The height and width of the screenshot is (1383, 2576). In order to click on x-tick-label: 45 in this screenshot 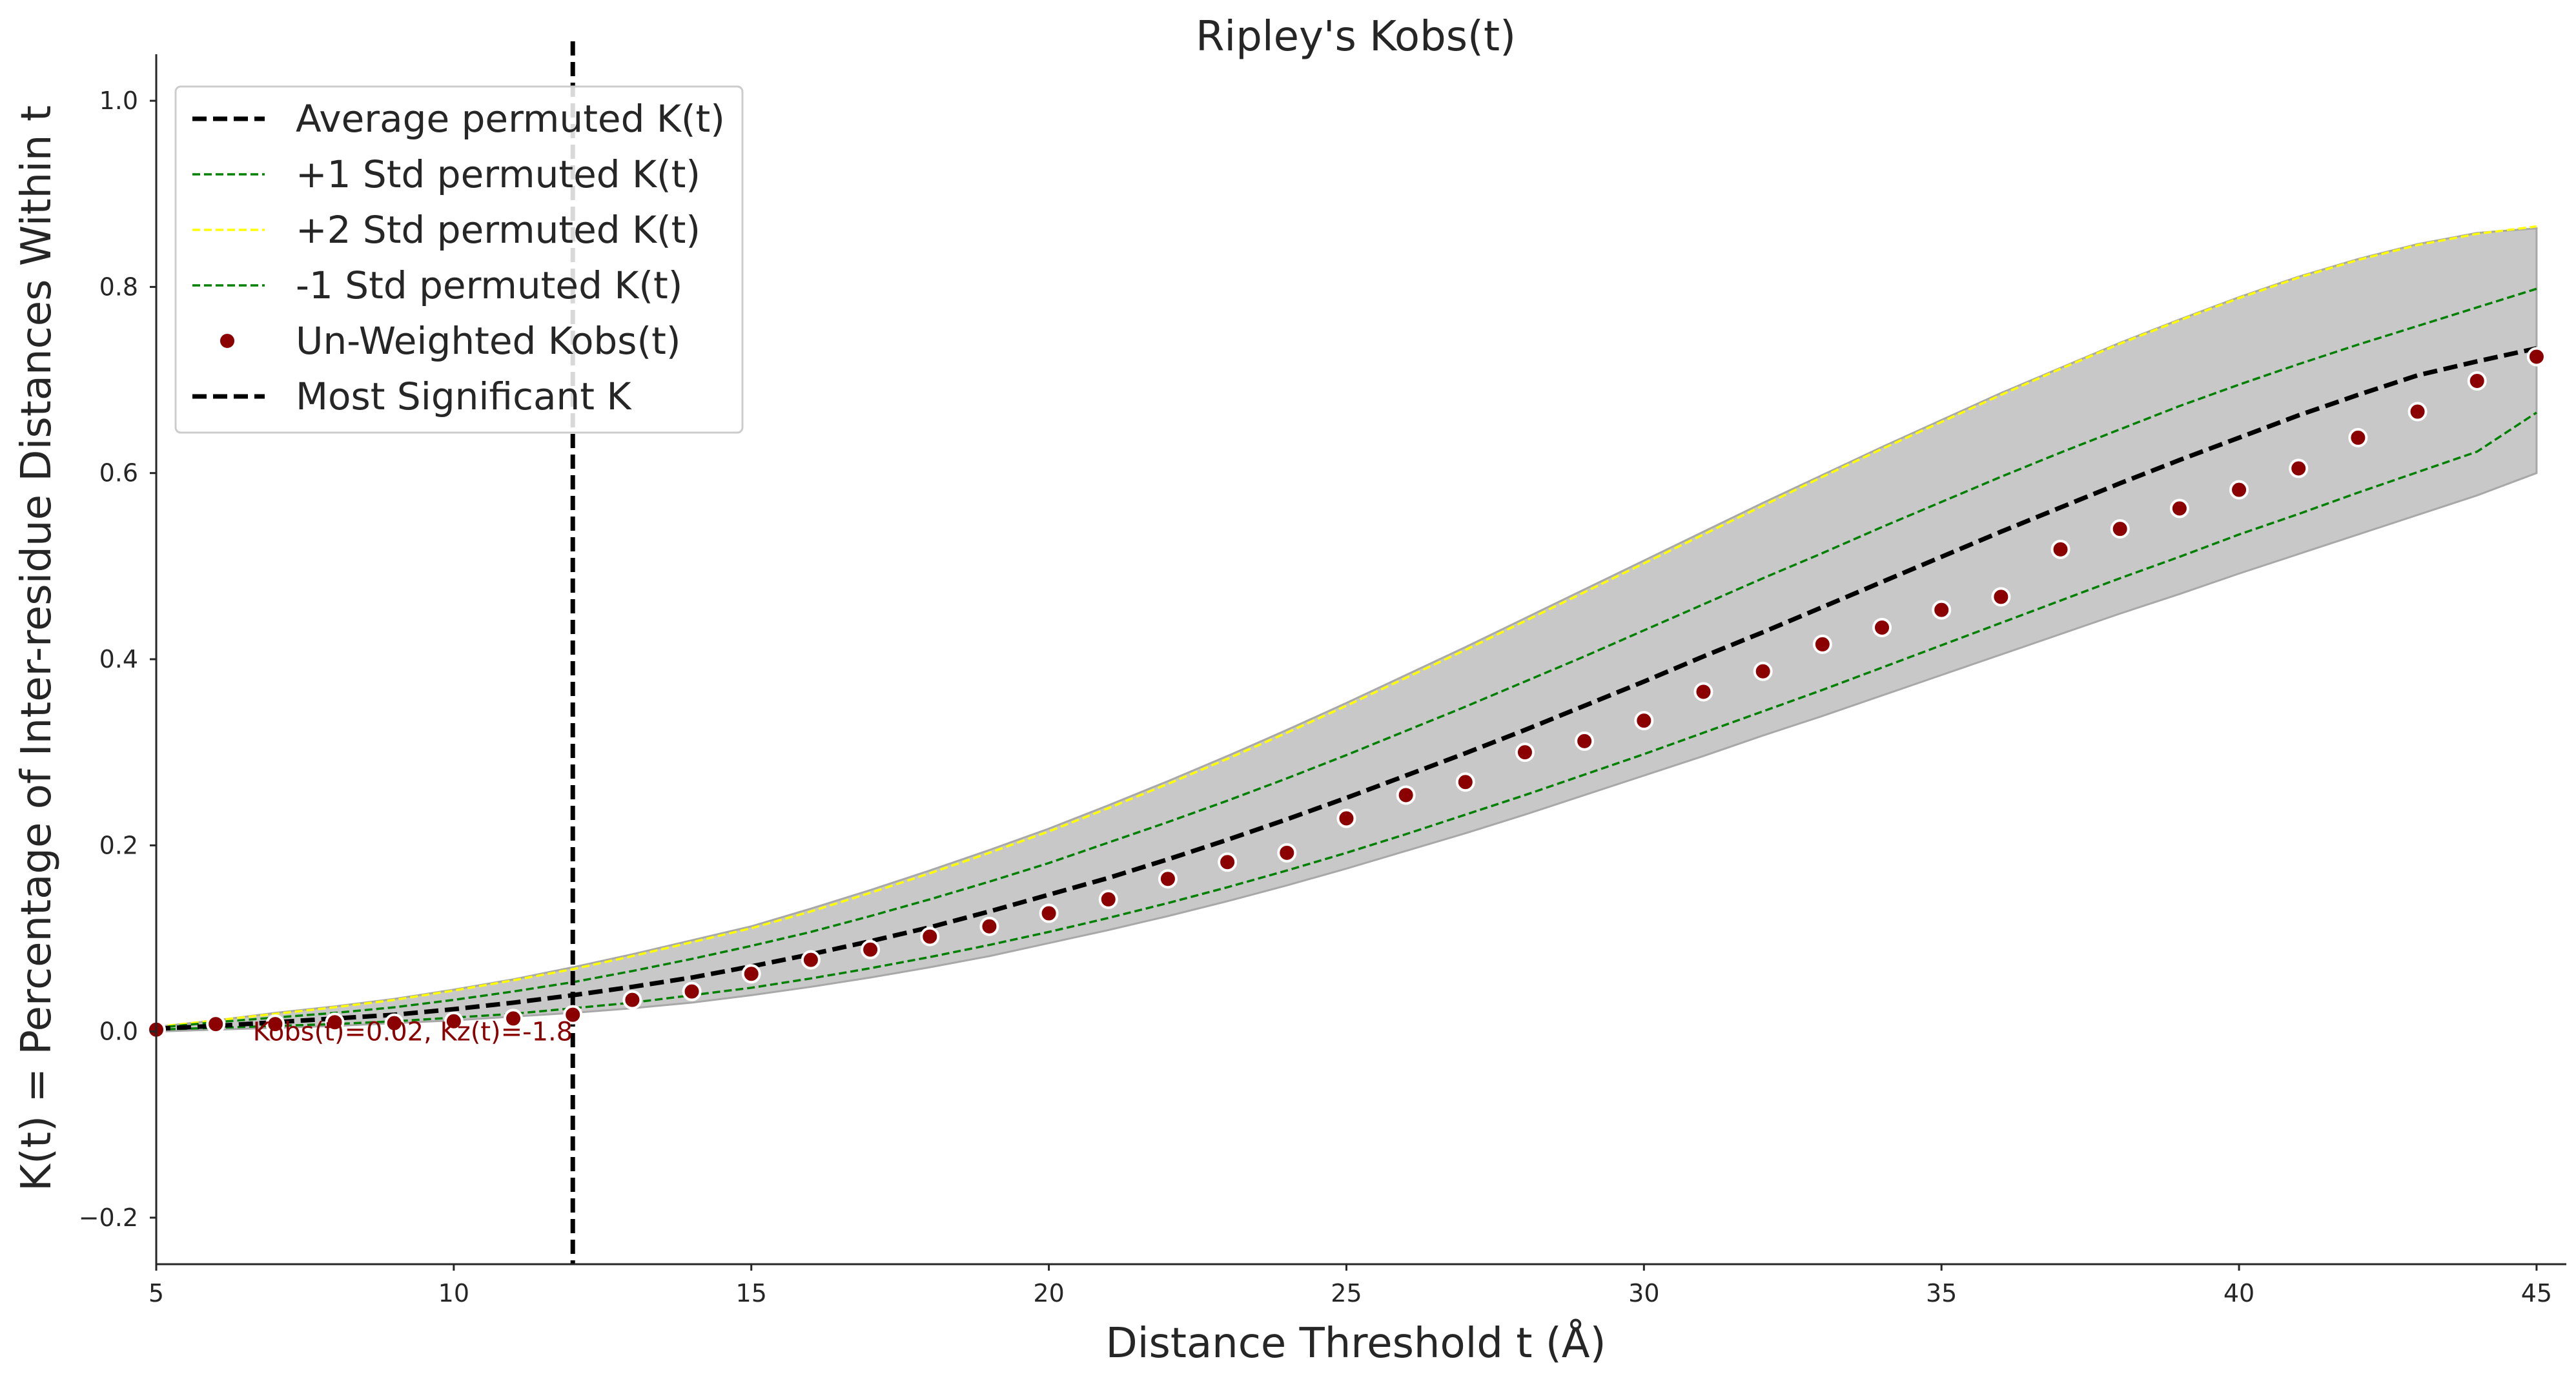, I will do `click(2536, 1293)`.